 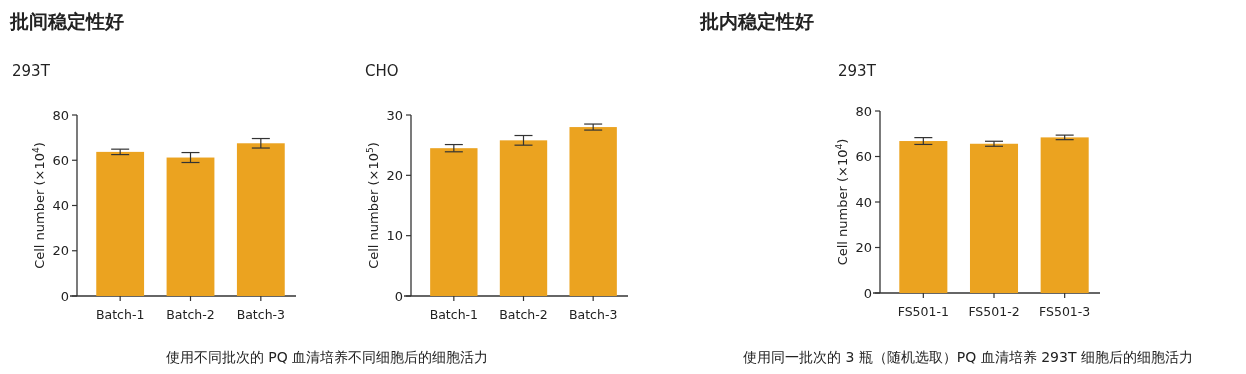 I want to click on x-tick-label: FS501-3, so click(x=1065, y=311).